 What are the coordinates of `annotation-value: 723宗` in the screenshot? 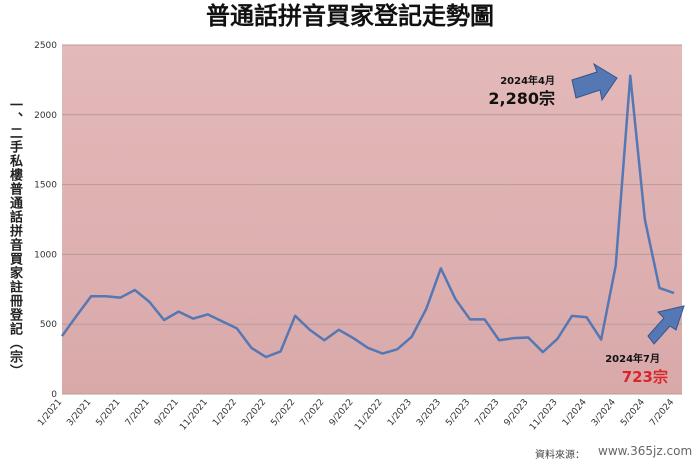 It's located at (645, 377).